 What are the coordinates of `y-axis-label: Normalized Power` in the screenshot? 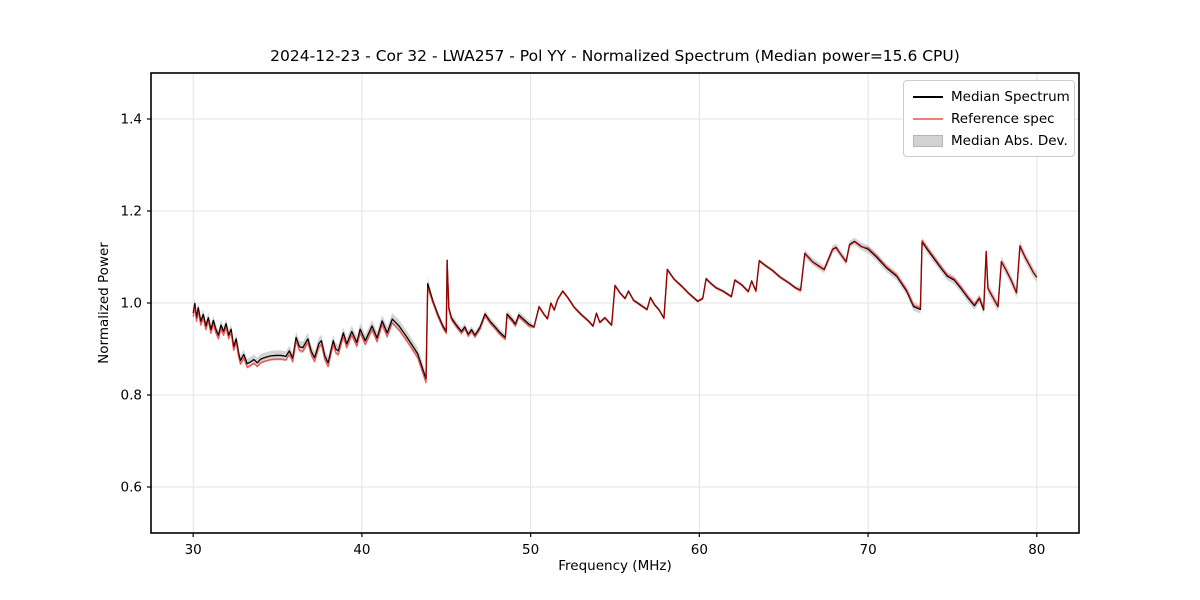 It's located at (104, 303).